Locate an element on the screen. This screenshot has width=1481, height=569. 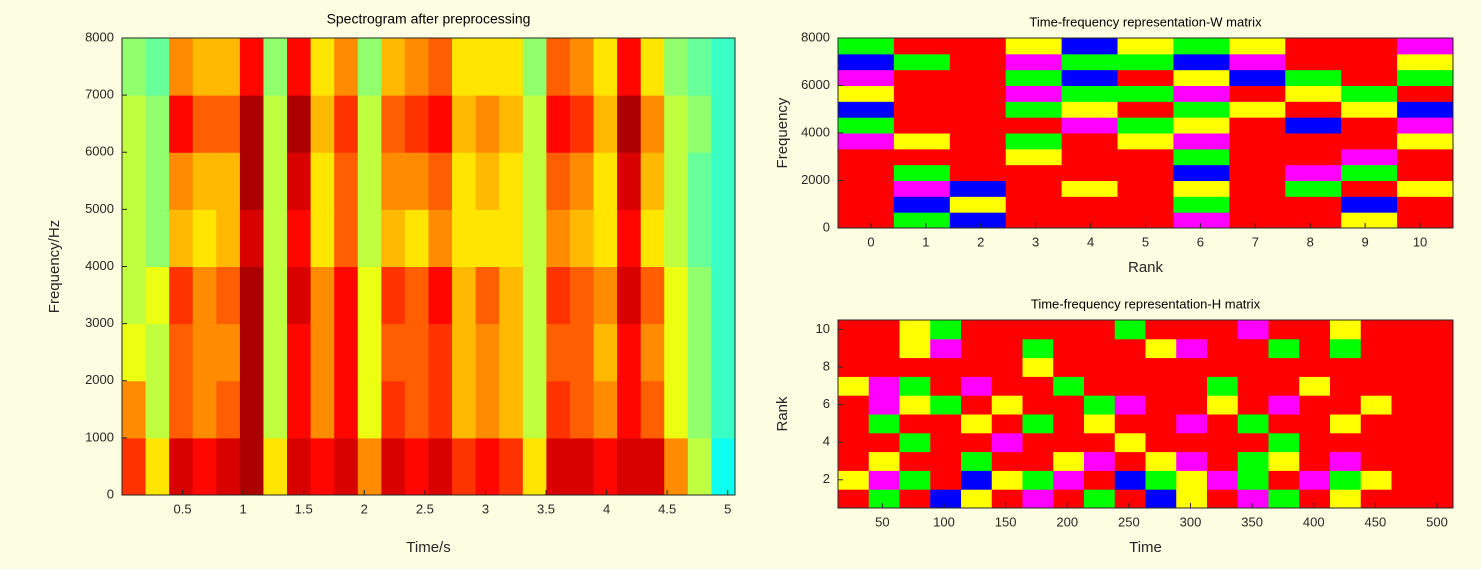
heatmap is located at coordinates (1146, 133).